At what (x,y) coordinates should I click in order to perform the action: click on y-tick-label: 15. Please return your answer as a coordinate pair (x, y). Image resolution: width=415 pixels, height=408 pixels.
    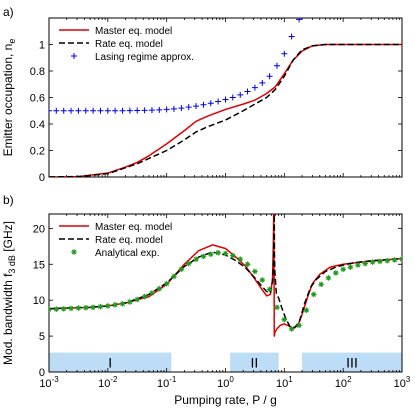
    Looking at the image, I should click on (39, 265).